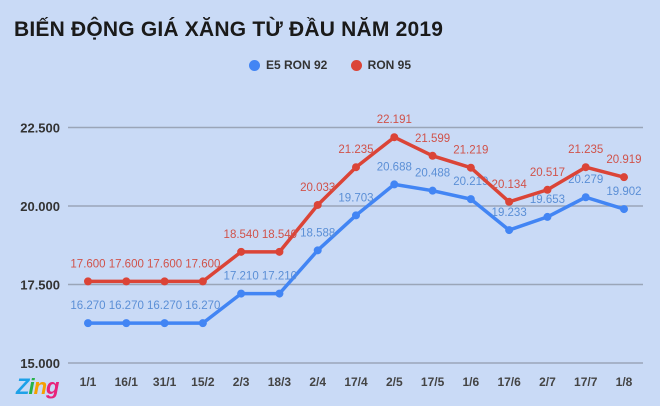  Describe the element at coordinates (317, 382) in the screenshot. I see `x-tick-label: 2/4` at that location.